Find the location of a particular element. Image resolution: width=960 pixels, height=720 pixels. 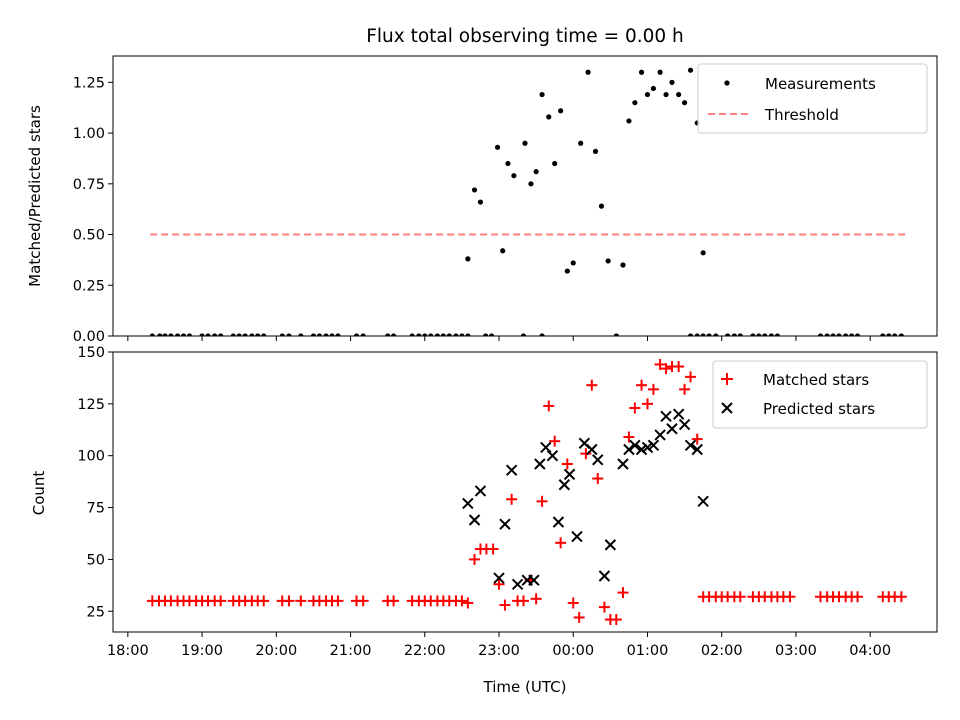

bottom-ytick-label: 150 is located at coordinates (91, 353).